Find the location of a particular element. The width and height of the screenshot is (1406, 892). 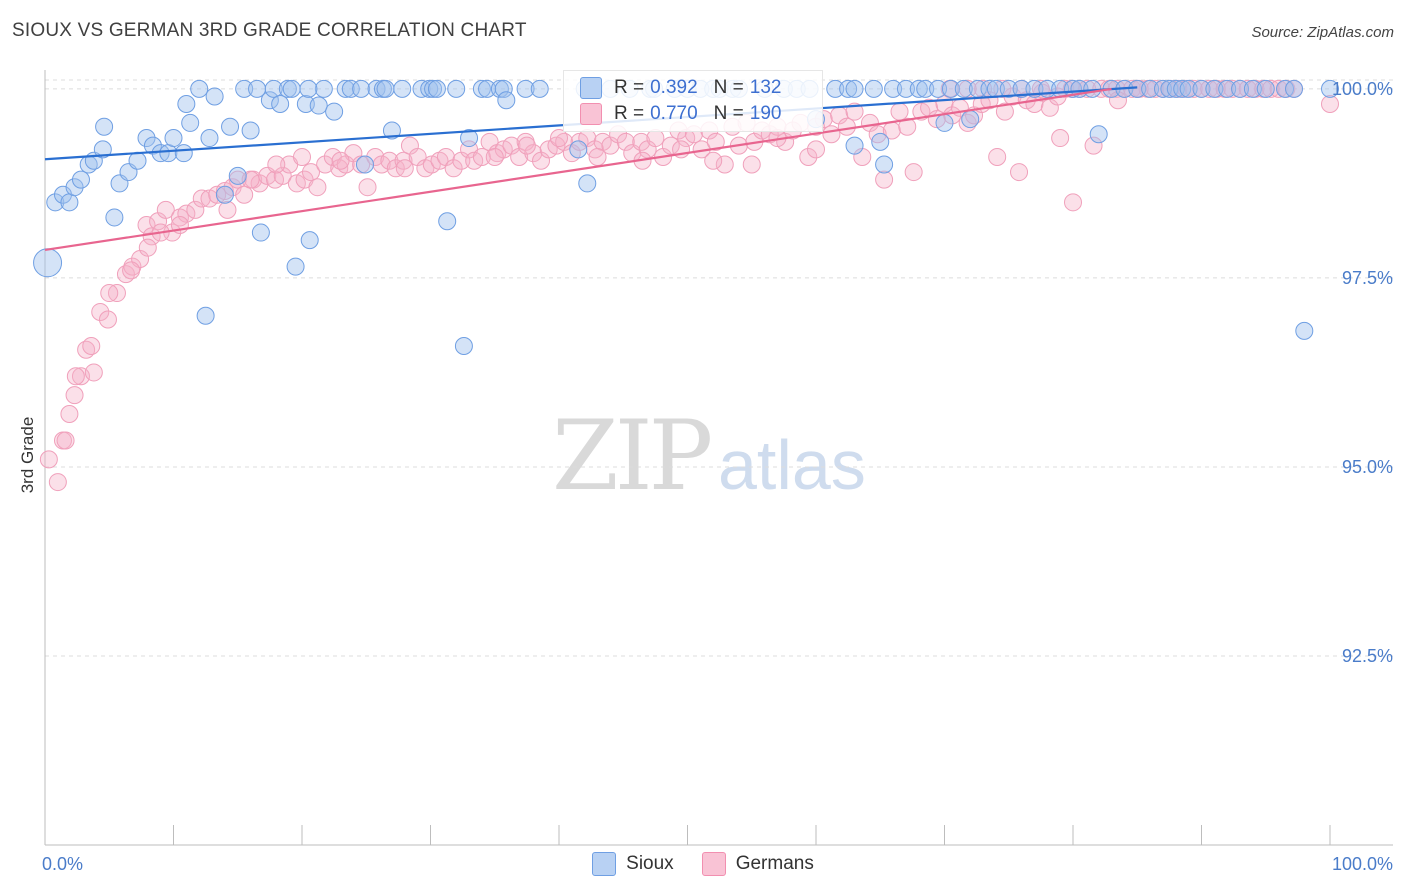

x-tick-label: 0.0% is located at coordinates (62, 864).